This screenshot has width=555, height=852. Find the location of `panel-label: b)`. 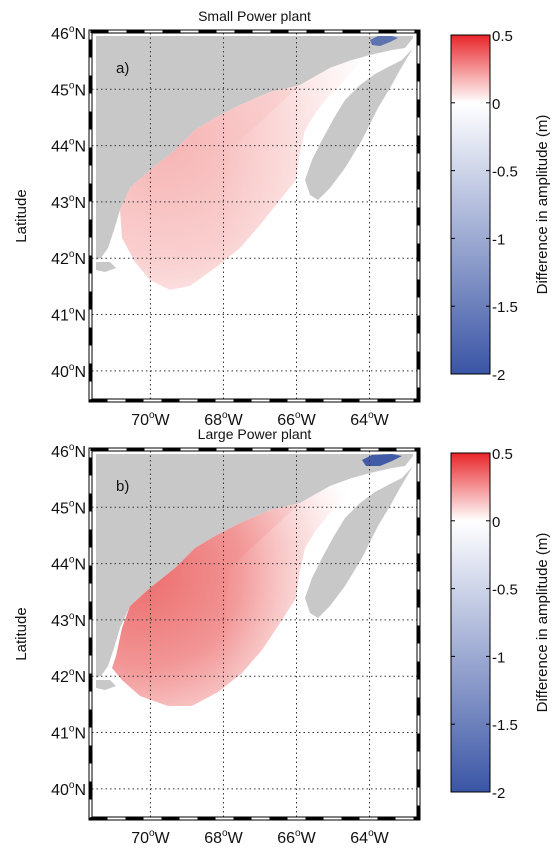

panel-label: b) is located at coordinates (122, 486).